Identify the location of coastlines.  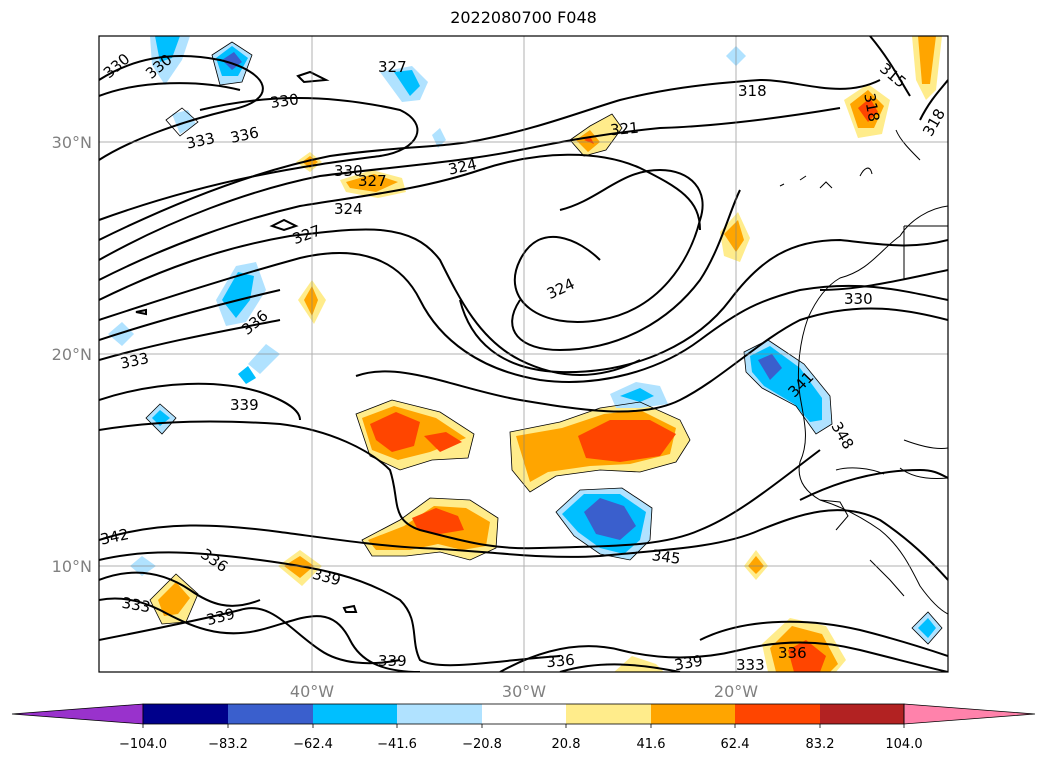
(863, 372).